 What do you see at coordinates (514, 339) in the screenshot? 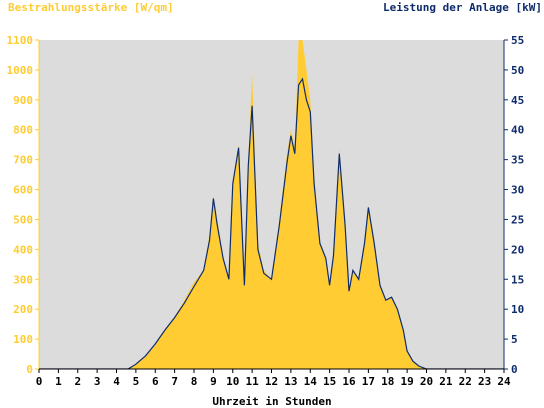
I see `right-tick-label: 5` at bounding box center [514, 339].